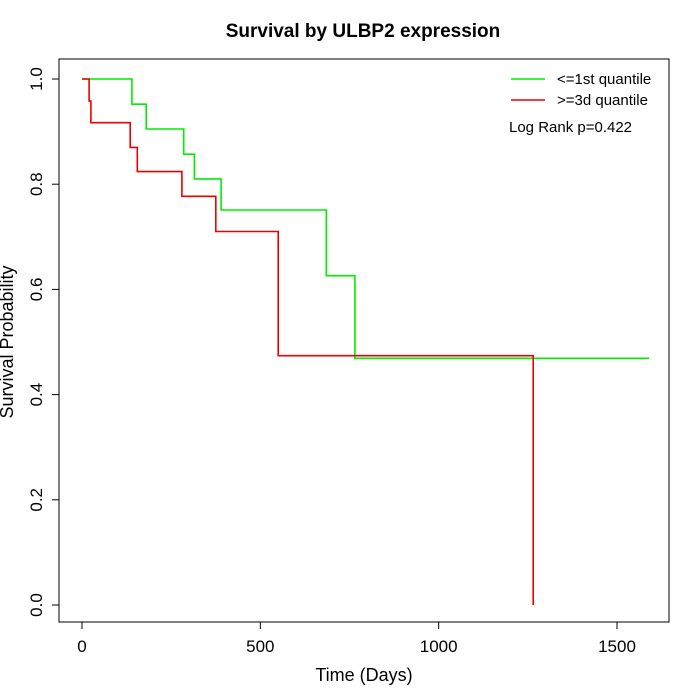 The image size is (700, 700). What do you see at coordinates (260, 646) in the screenshot?
I see `x-tick-label: 500` at bounding box center [260, 646].